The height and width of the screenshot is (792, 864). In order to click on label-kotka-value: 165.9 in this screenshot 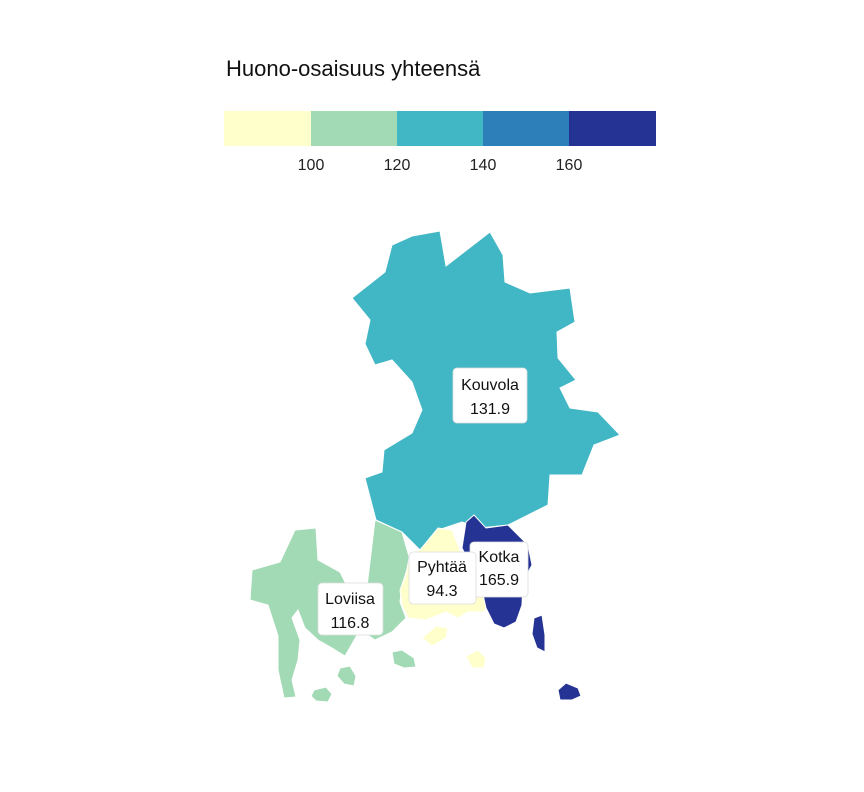, I will do `click(499, 580)`.